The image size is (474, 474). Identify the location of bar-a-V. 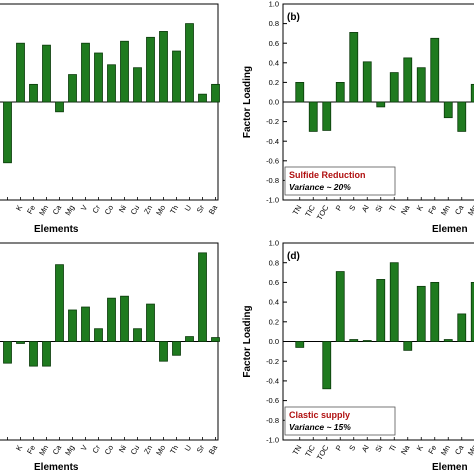
(85, 72).